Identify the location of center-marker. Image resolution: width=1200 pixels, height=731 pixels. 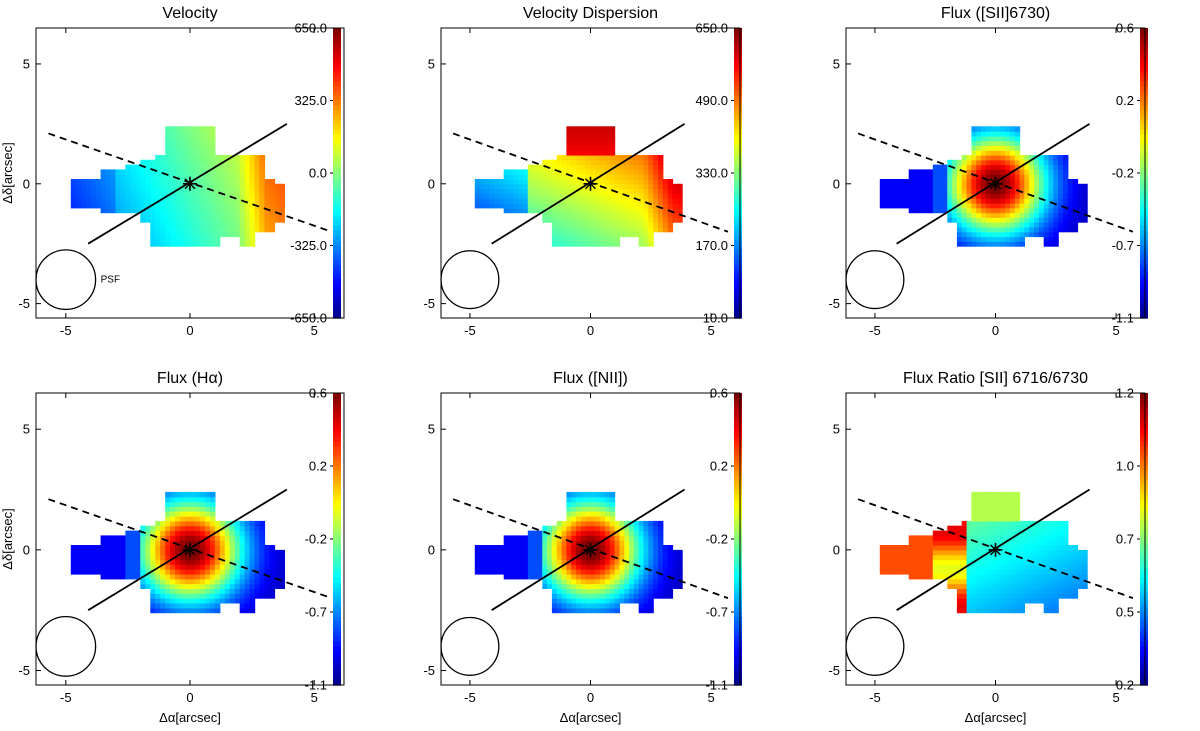
(995, 184).